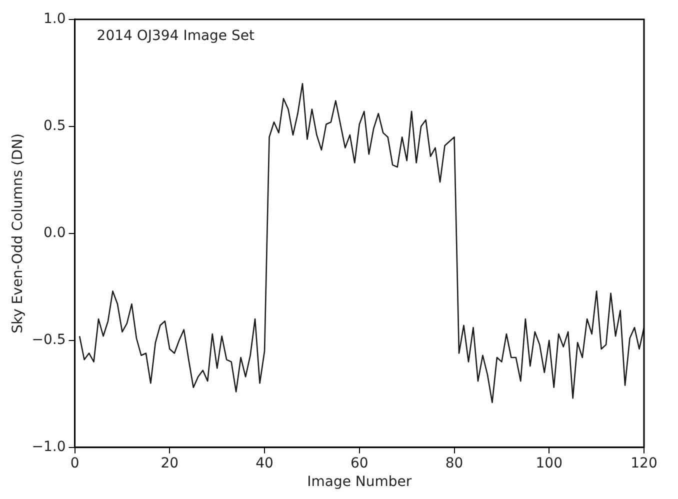 This screenshot has width=678, height=499. I want to click on x-tick-label: 40, so click(265, 463).